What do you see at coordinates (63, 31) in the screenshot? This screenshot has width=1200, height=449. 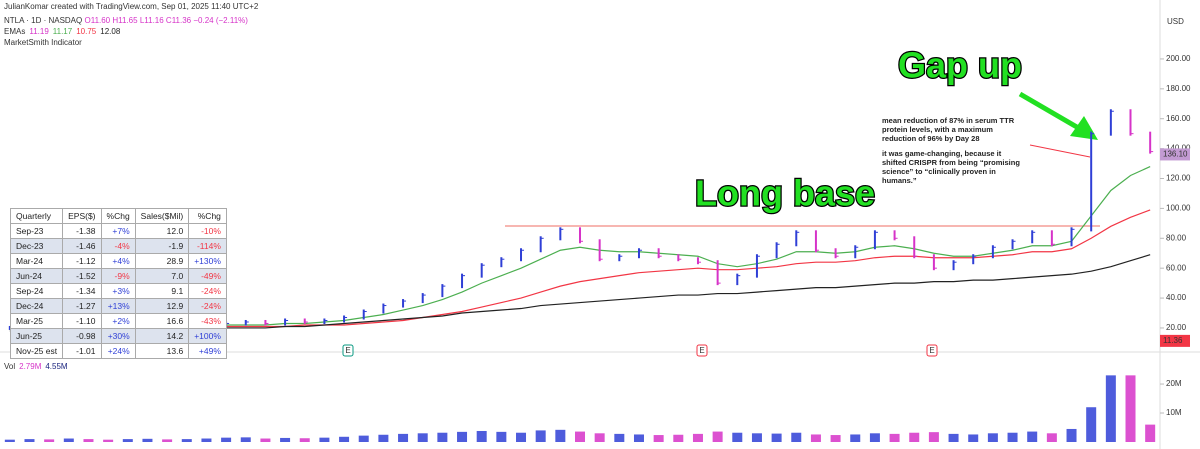 I see `ema-value: 11.17` at bounding box center [63, 31].